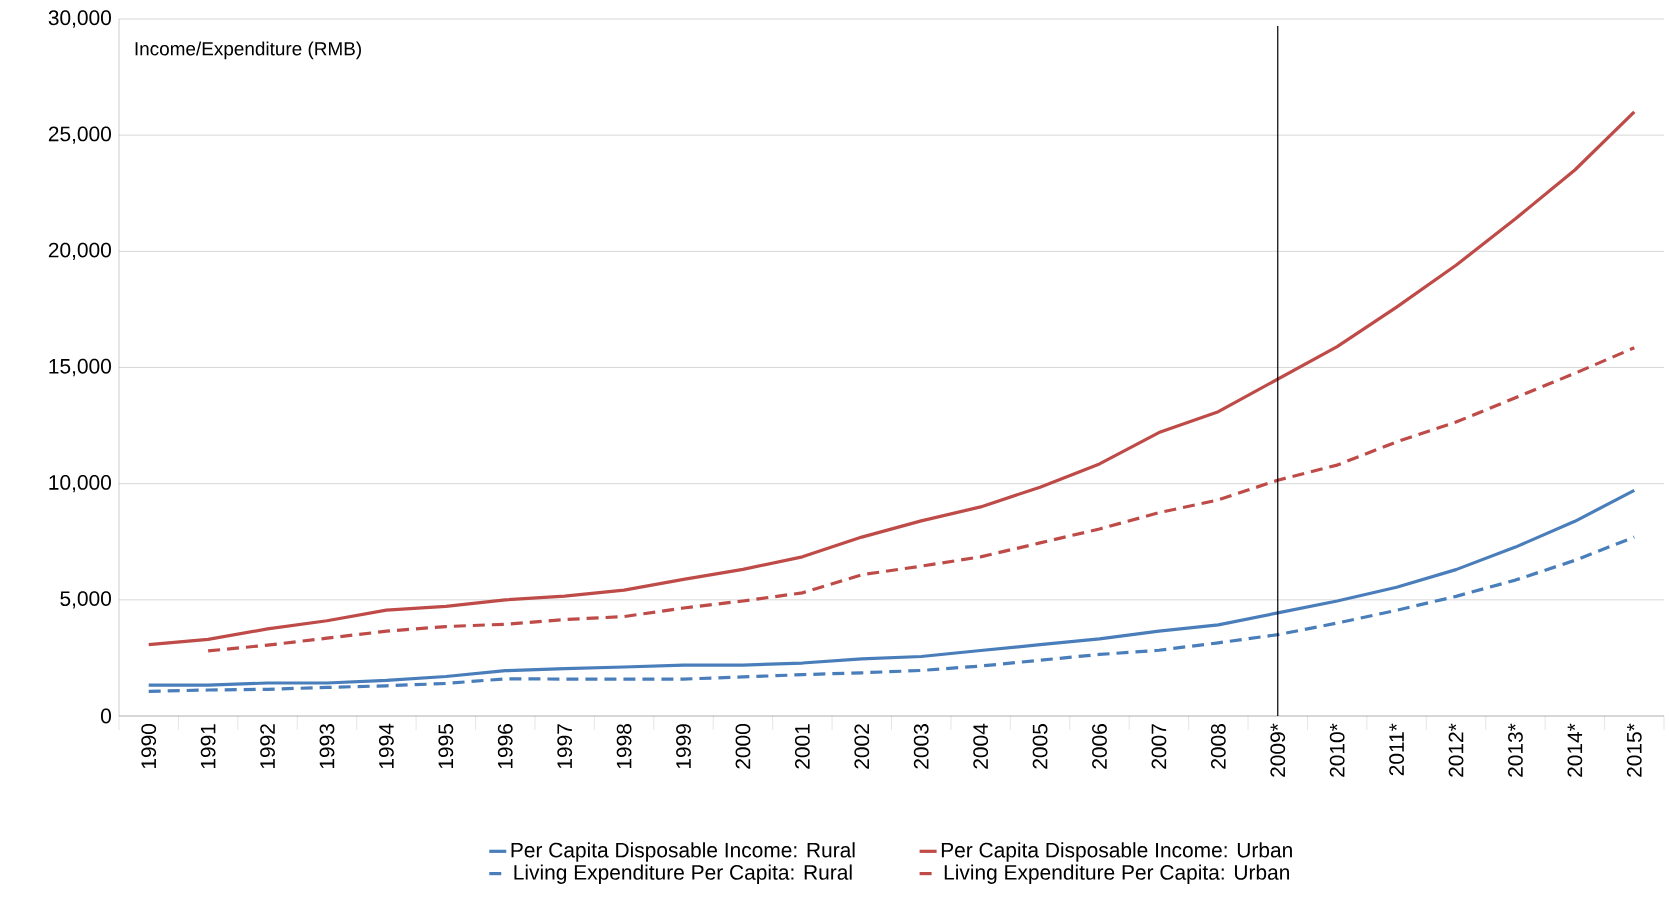 This screenshot has width=1669, height=911. What do you see at coordinates (1515, 750) in the screenshot?
I see `x-tick-label: 2013*` at bounding box center [1515, 750].